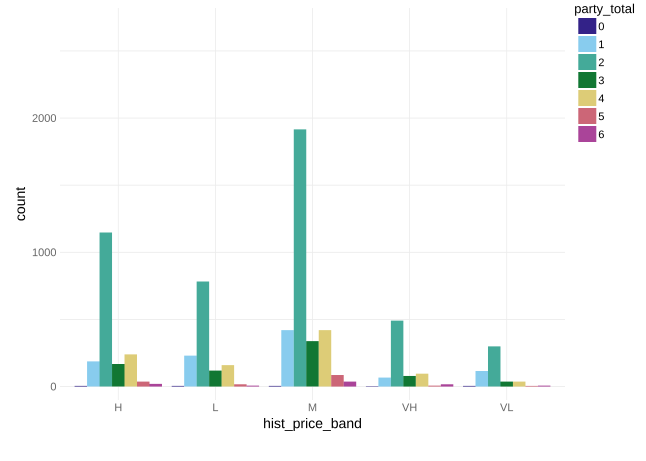 This screenshot has height=461, width=646. What do you see at coordinates (21, 203) in the screenshot?
I see `y-axis-title: count` at bounding box center [21, 203].